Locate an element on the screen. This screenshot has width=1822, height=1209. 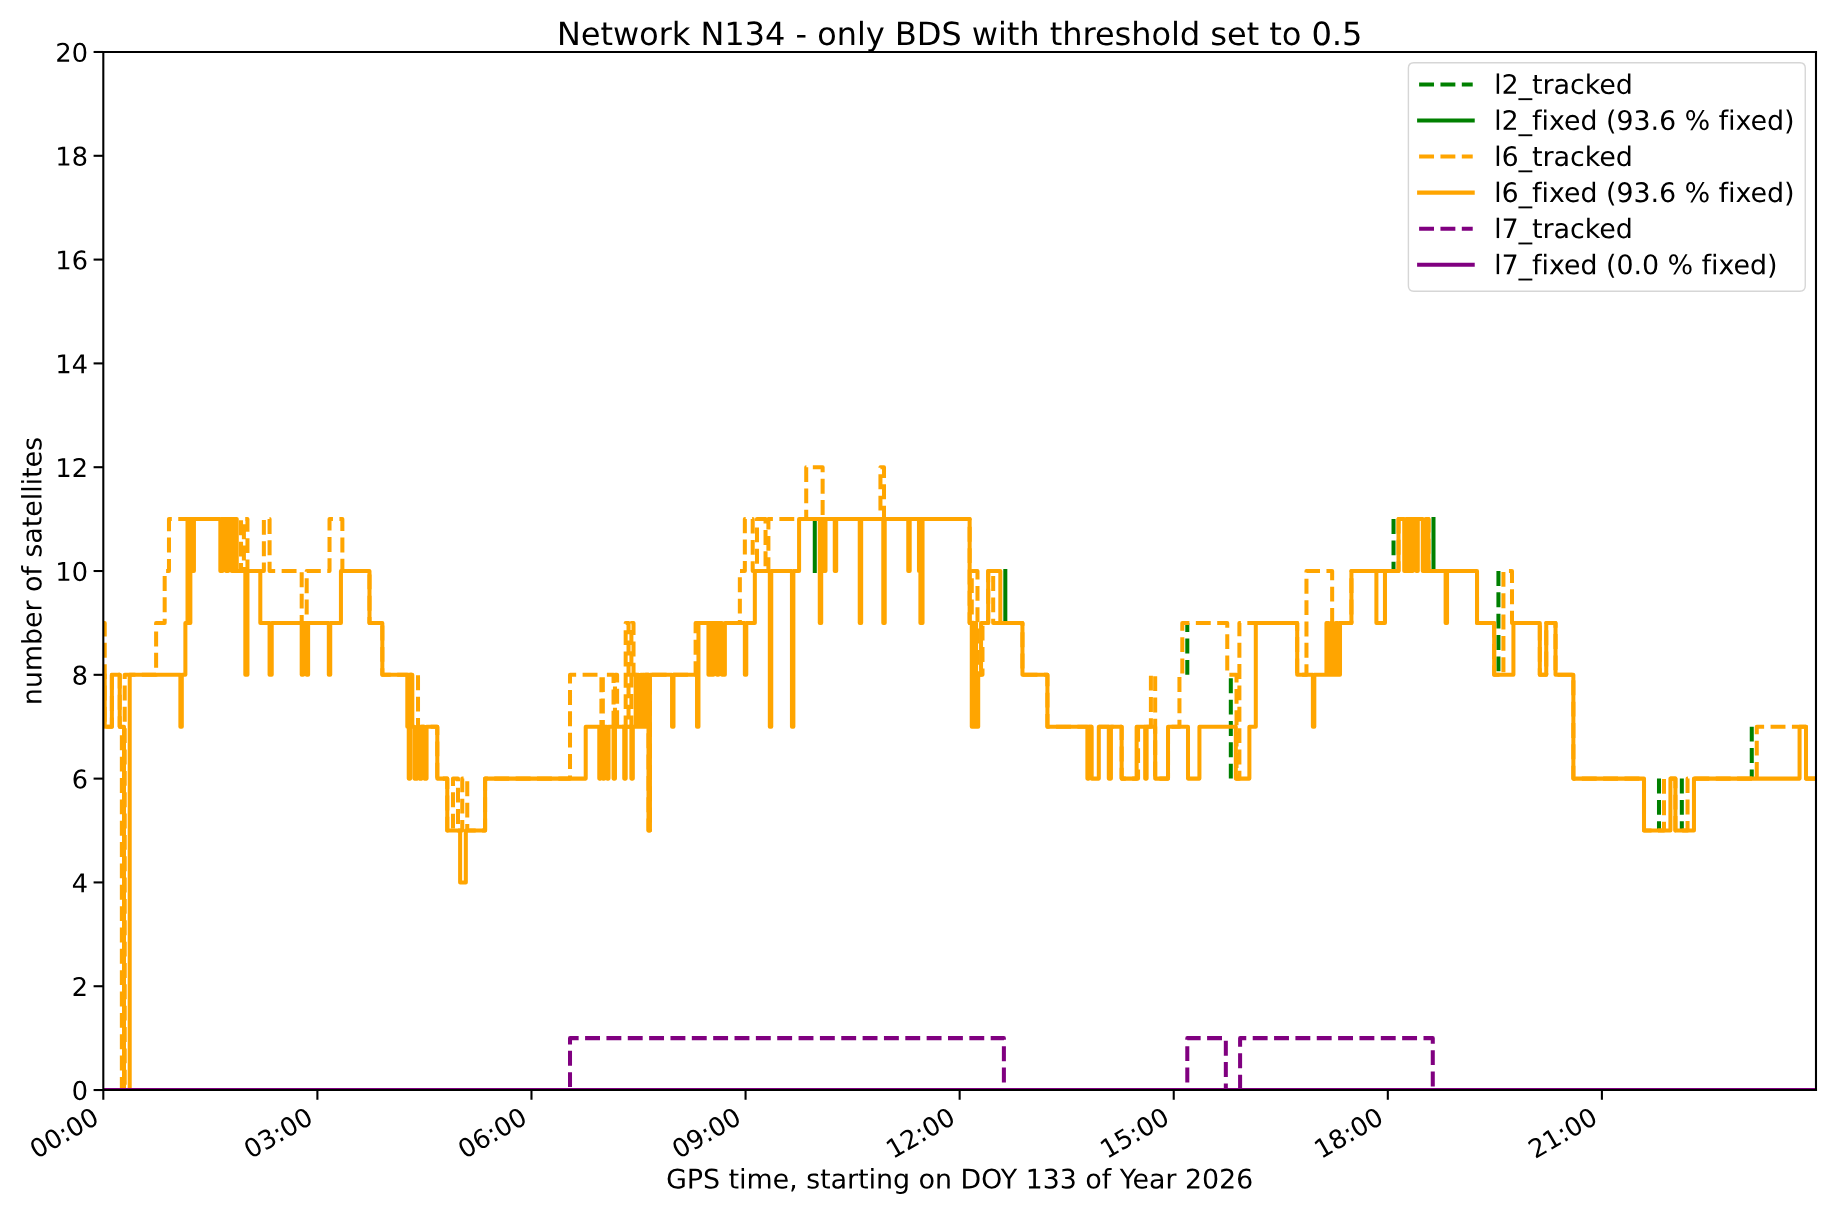
y-tick-label: 10 is located at coordinates (72, 571).